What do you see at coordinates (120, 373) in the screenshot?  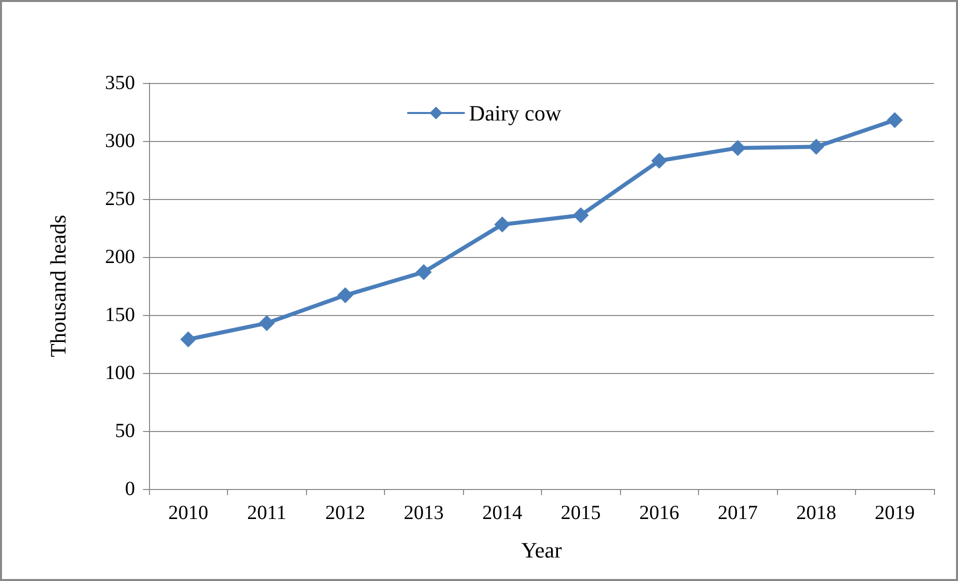 I see `y-tick-label: 100` at bounding box center [120, 373].